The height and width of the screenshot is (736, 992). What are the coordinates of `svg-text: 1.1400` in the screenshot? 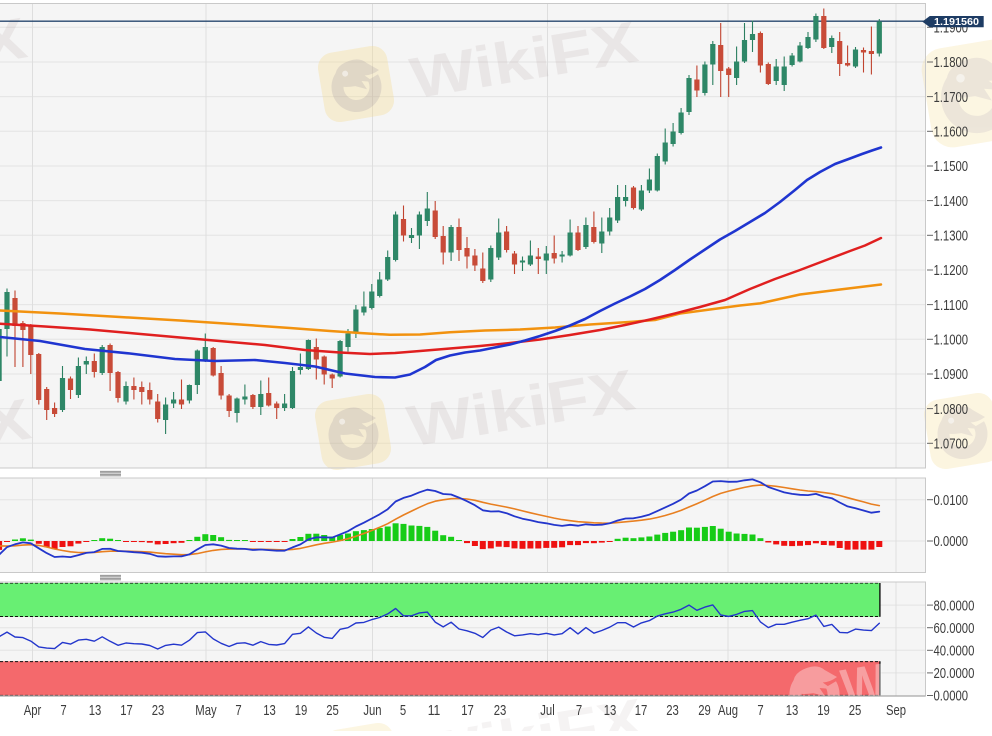 It's located at (951, 202).